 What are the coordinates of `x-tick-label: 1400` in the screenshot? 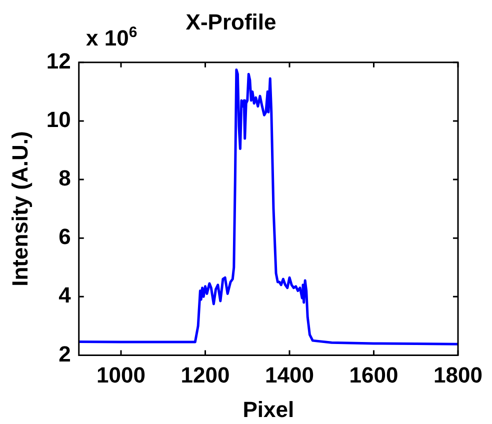 It's located at (289, 375).